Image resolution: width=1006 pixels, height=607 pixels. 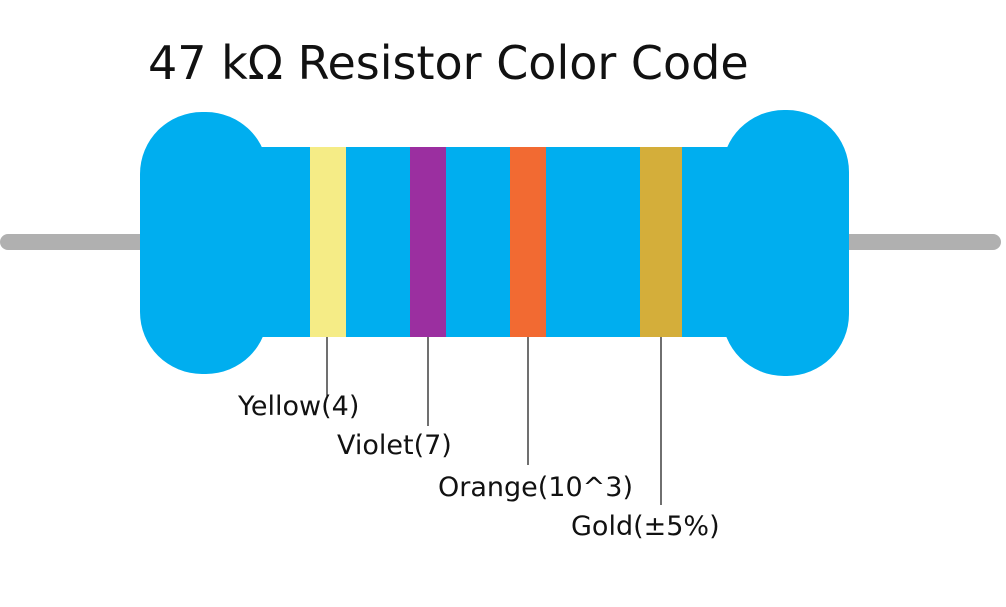 What do you see at coordinates (298, 406) in the screenshot?
I see `band-label-yellow: Yellow(4)` at bounding box center [298, 406].